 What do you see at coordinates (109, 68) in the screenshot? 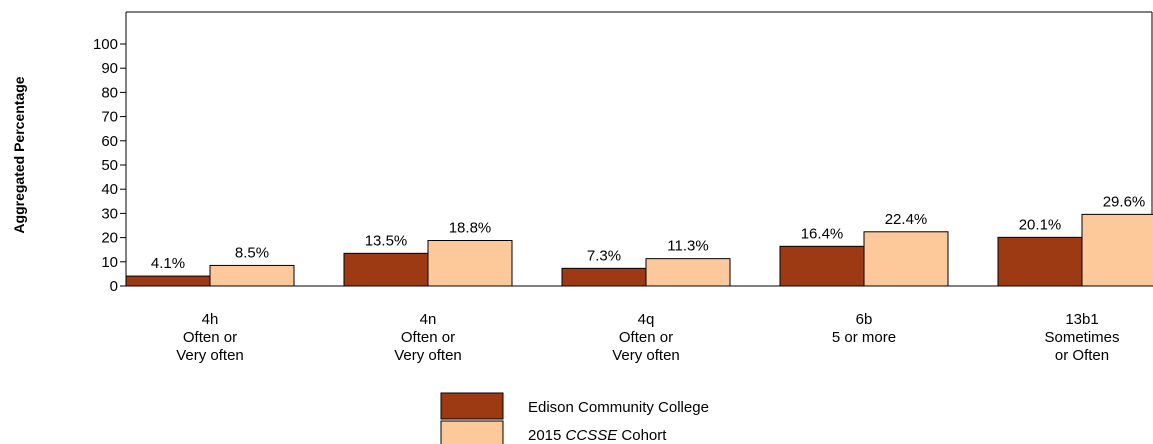
I see `y-tick-label: 90` at bounding box center [109, 68].